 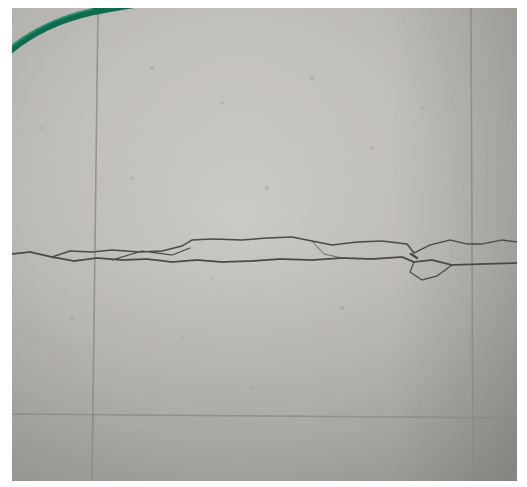 What do you see at coordinates (151, 254) in the screenshot?
I see `crack-branch-middle` at bounding box center [151, 254].